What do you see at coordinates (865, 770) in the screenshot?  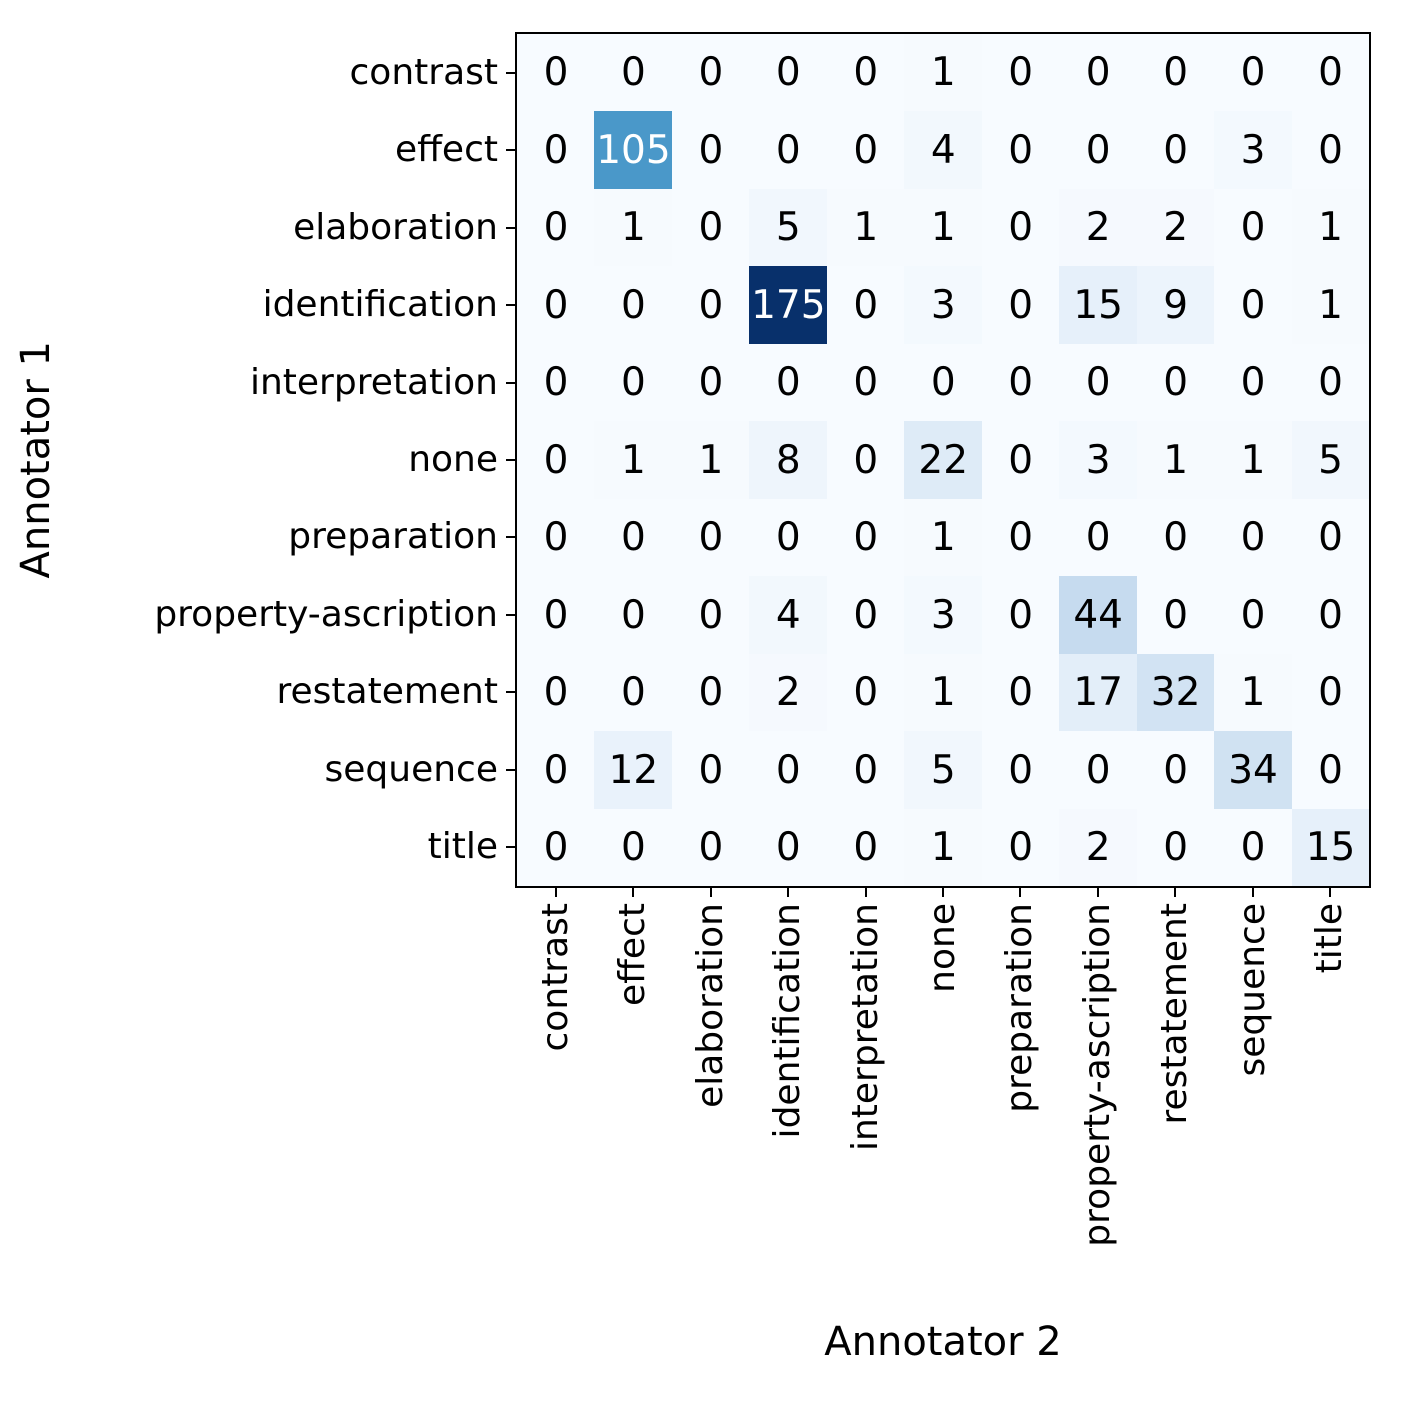 I see `matrix-cell-r9-c4: 0` at bounding box center [865, 770].